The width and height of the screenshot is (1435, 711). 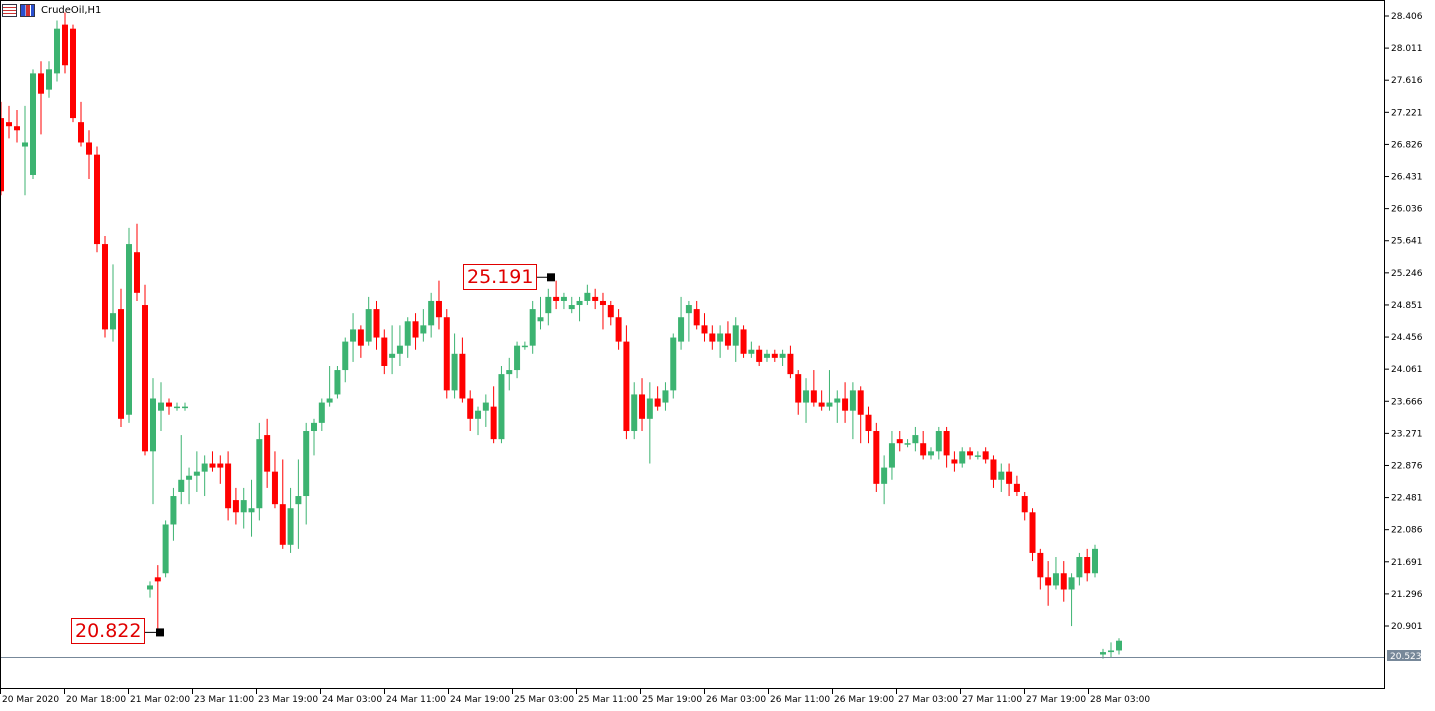 I want to click on time-tick-label: 27 Mar 11:00, so click(x=992, y=700).